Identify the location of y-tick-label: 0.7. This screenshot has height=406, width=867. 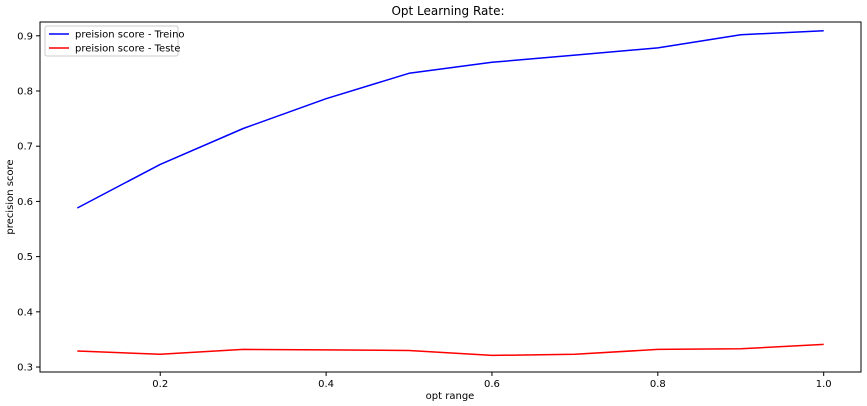
(25, 147).